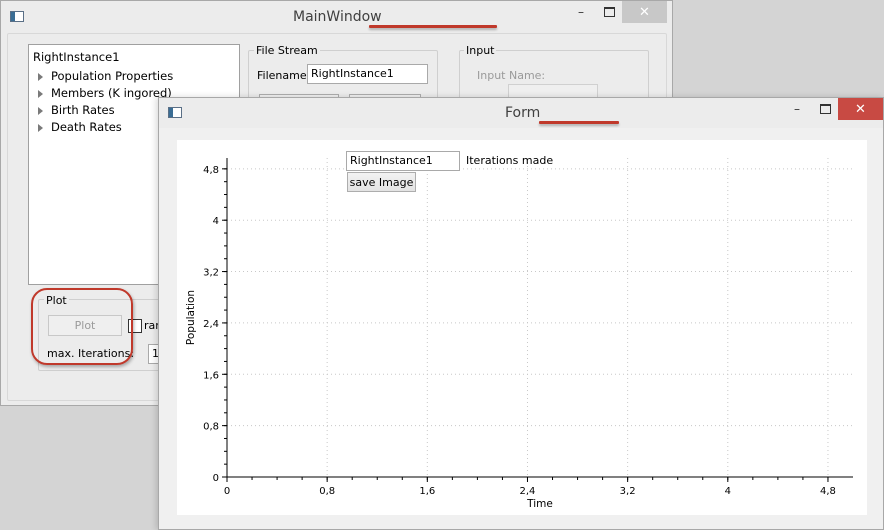 Image resolution: width=884 pixels, height=530 pixels. What do you see at coordinates (105, 93) in the screenshot?
I see `tree-item-members: Members (K ingored)` at bounding box center [105, 93].